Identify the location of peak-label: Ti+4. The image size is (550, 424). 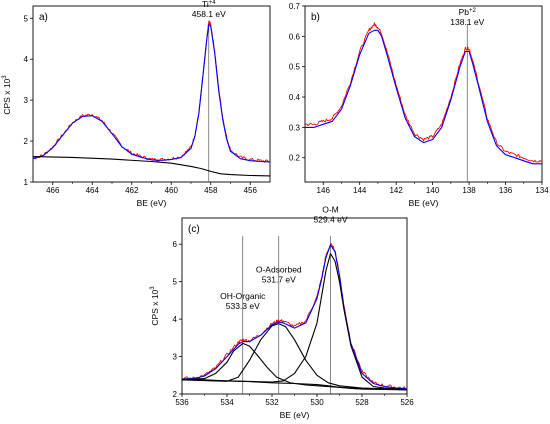
(209, 4).